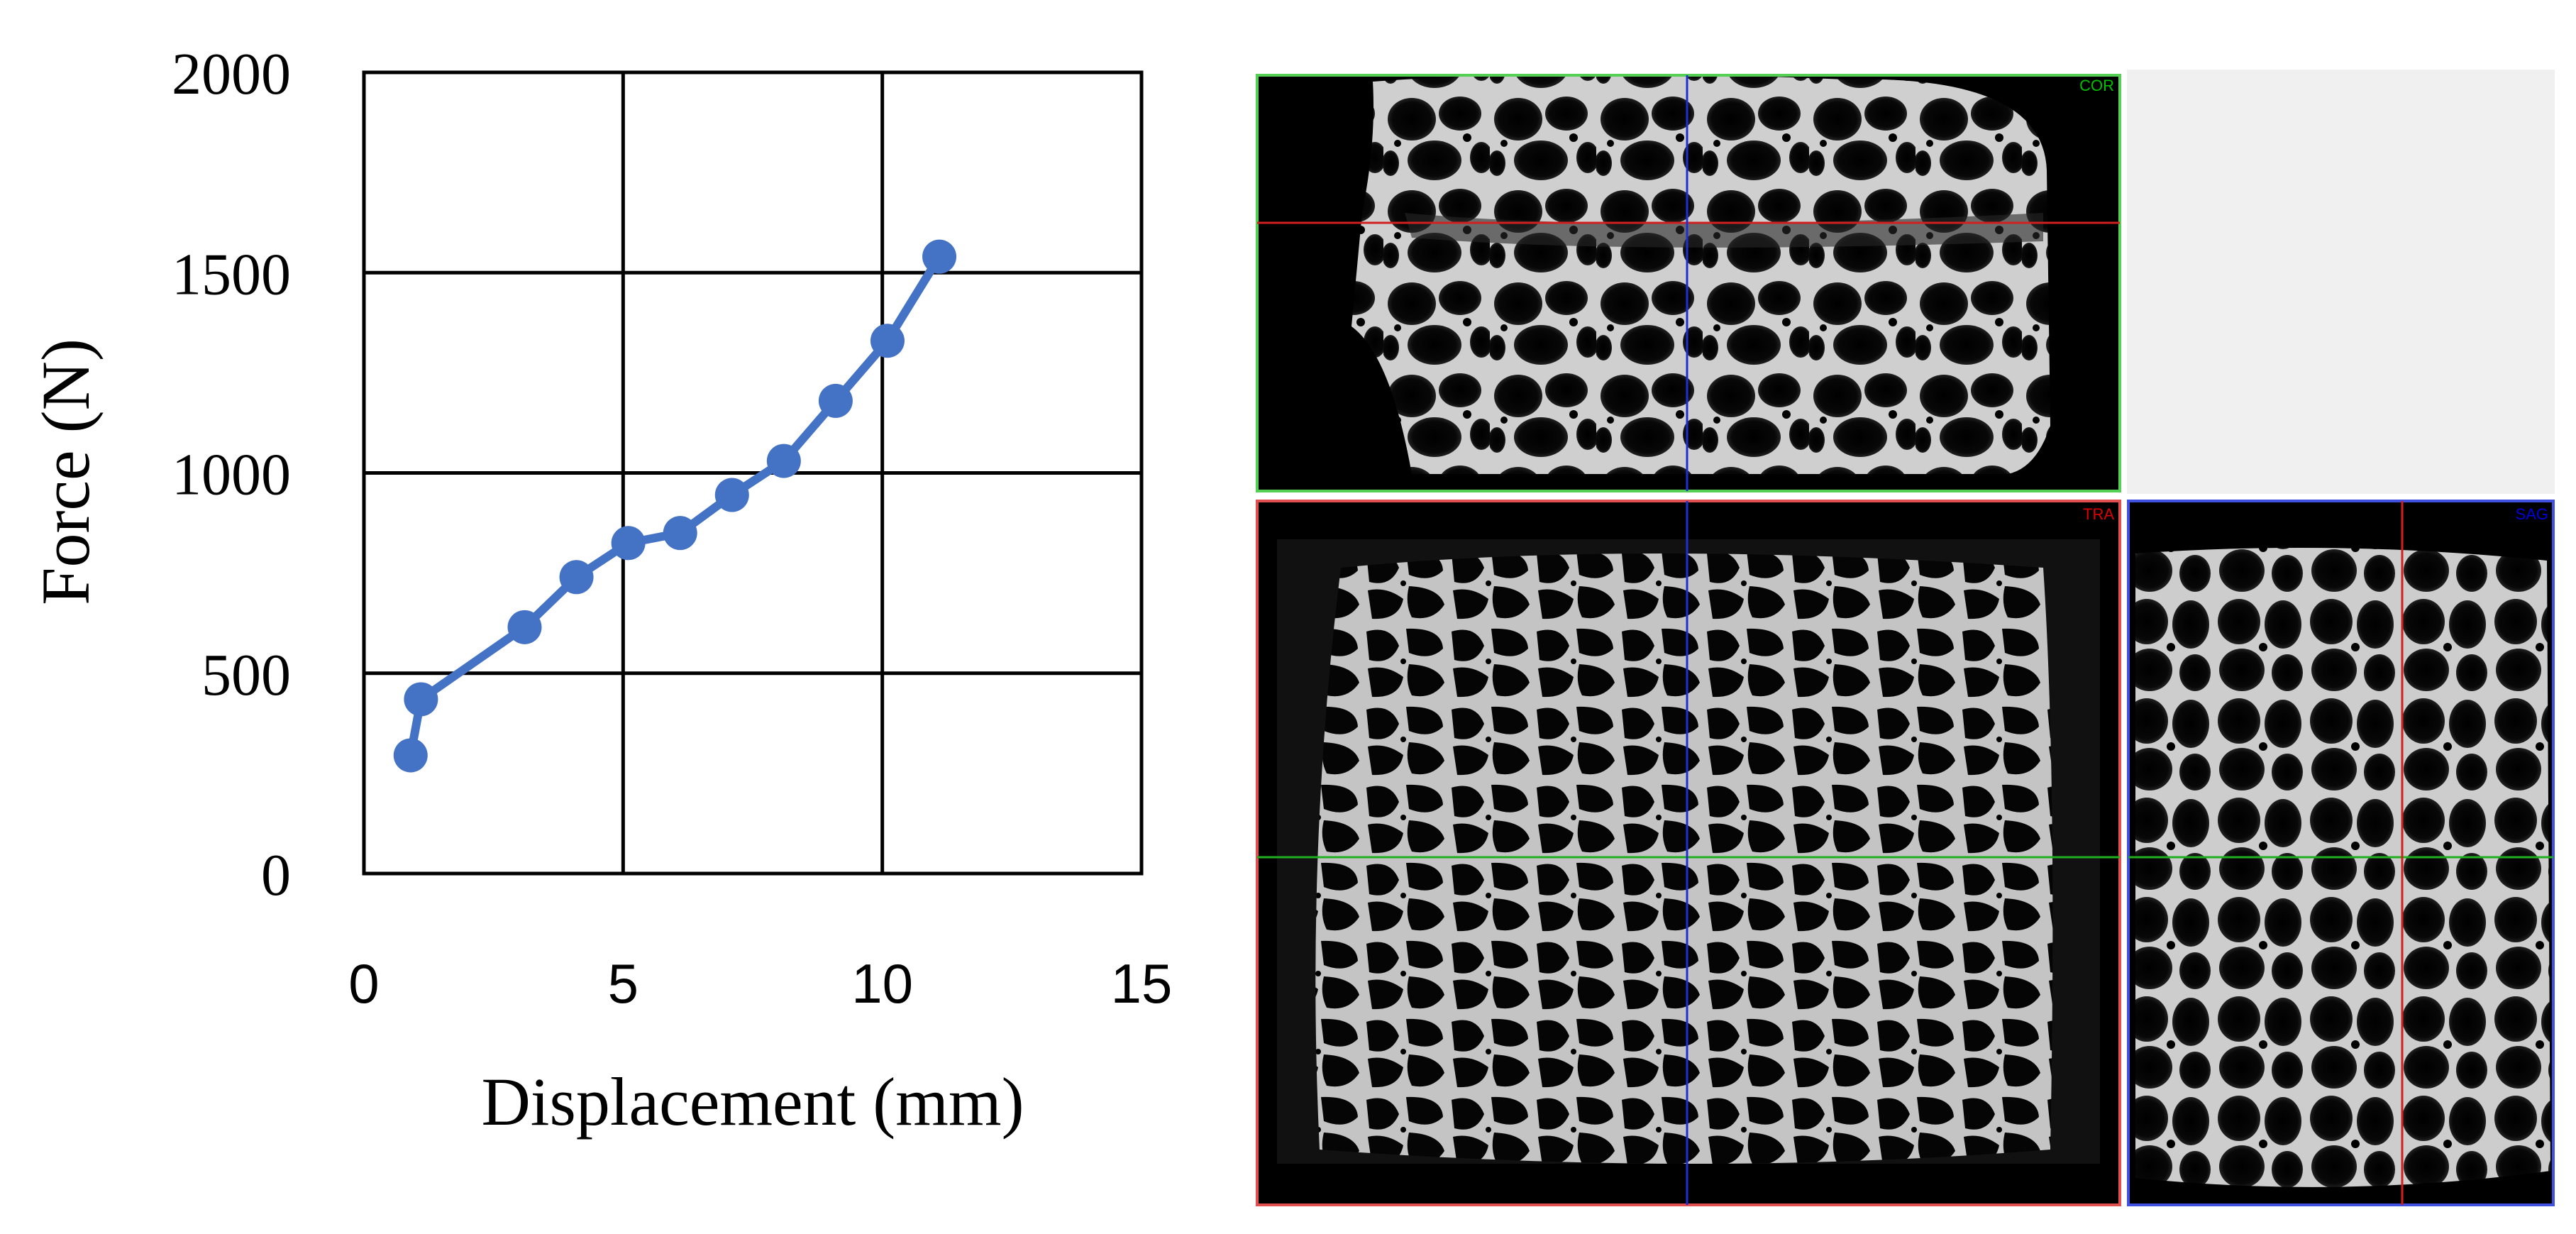  What do you see at coordinates (623, 983) in the screenshot?
I see `x-tick-label: 5` at bounding box center [623, 983].